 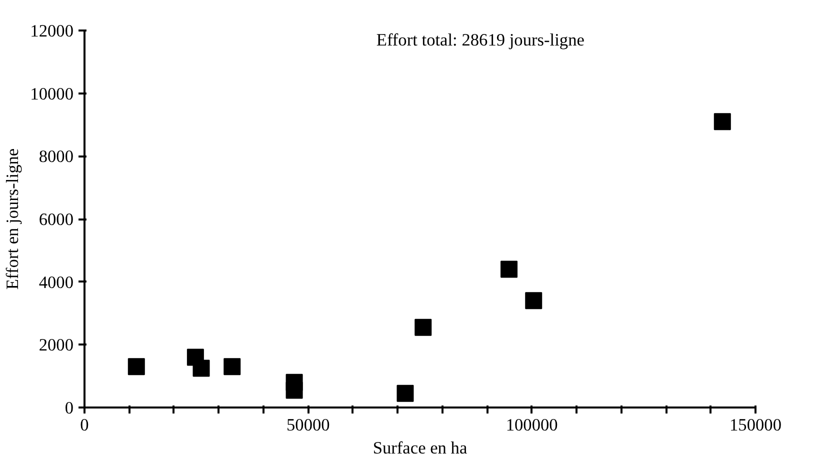 What do you see at coordinates (12, 219) in the screenshot?
I see `y-axis-title: Effort en jours-ligne` at bounding box center [12, 219].